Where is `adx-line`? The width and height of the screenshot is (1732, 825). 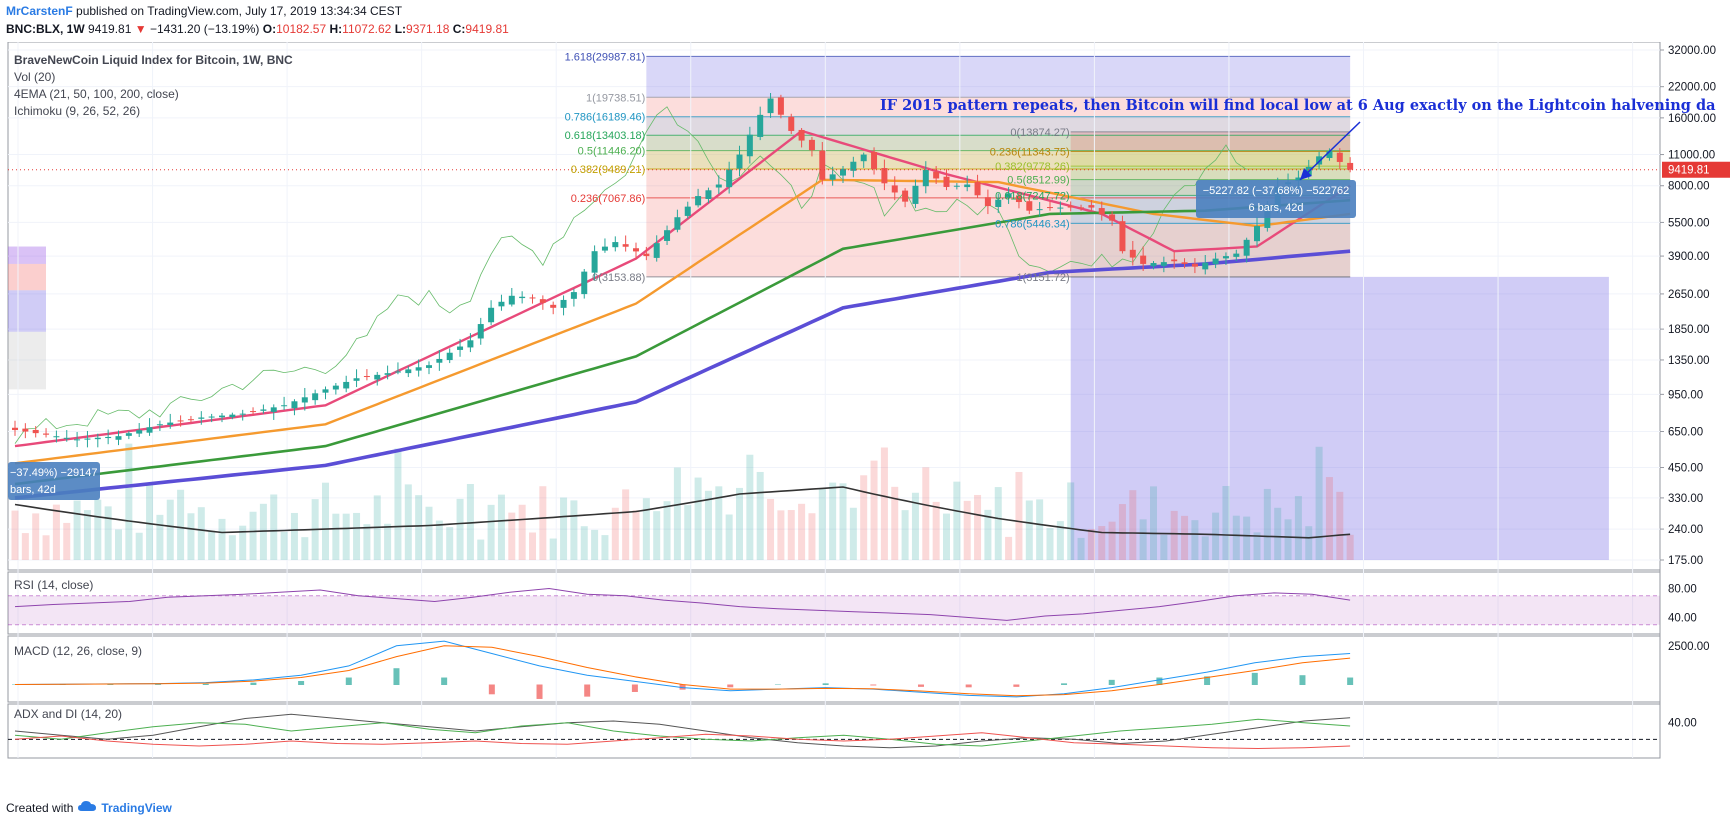 adx-line is located at coordinates (682, 731).